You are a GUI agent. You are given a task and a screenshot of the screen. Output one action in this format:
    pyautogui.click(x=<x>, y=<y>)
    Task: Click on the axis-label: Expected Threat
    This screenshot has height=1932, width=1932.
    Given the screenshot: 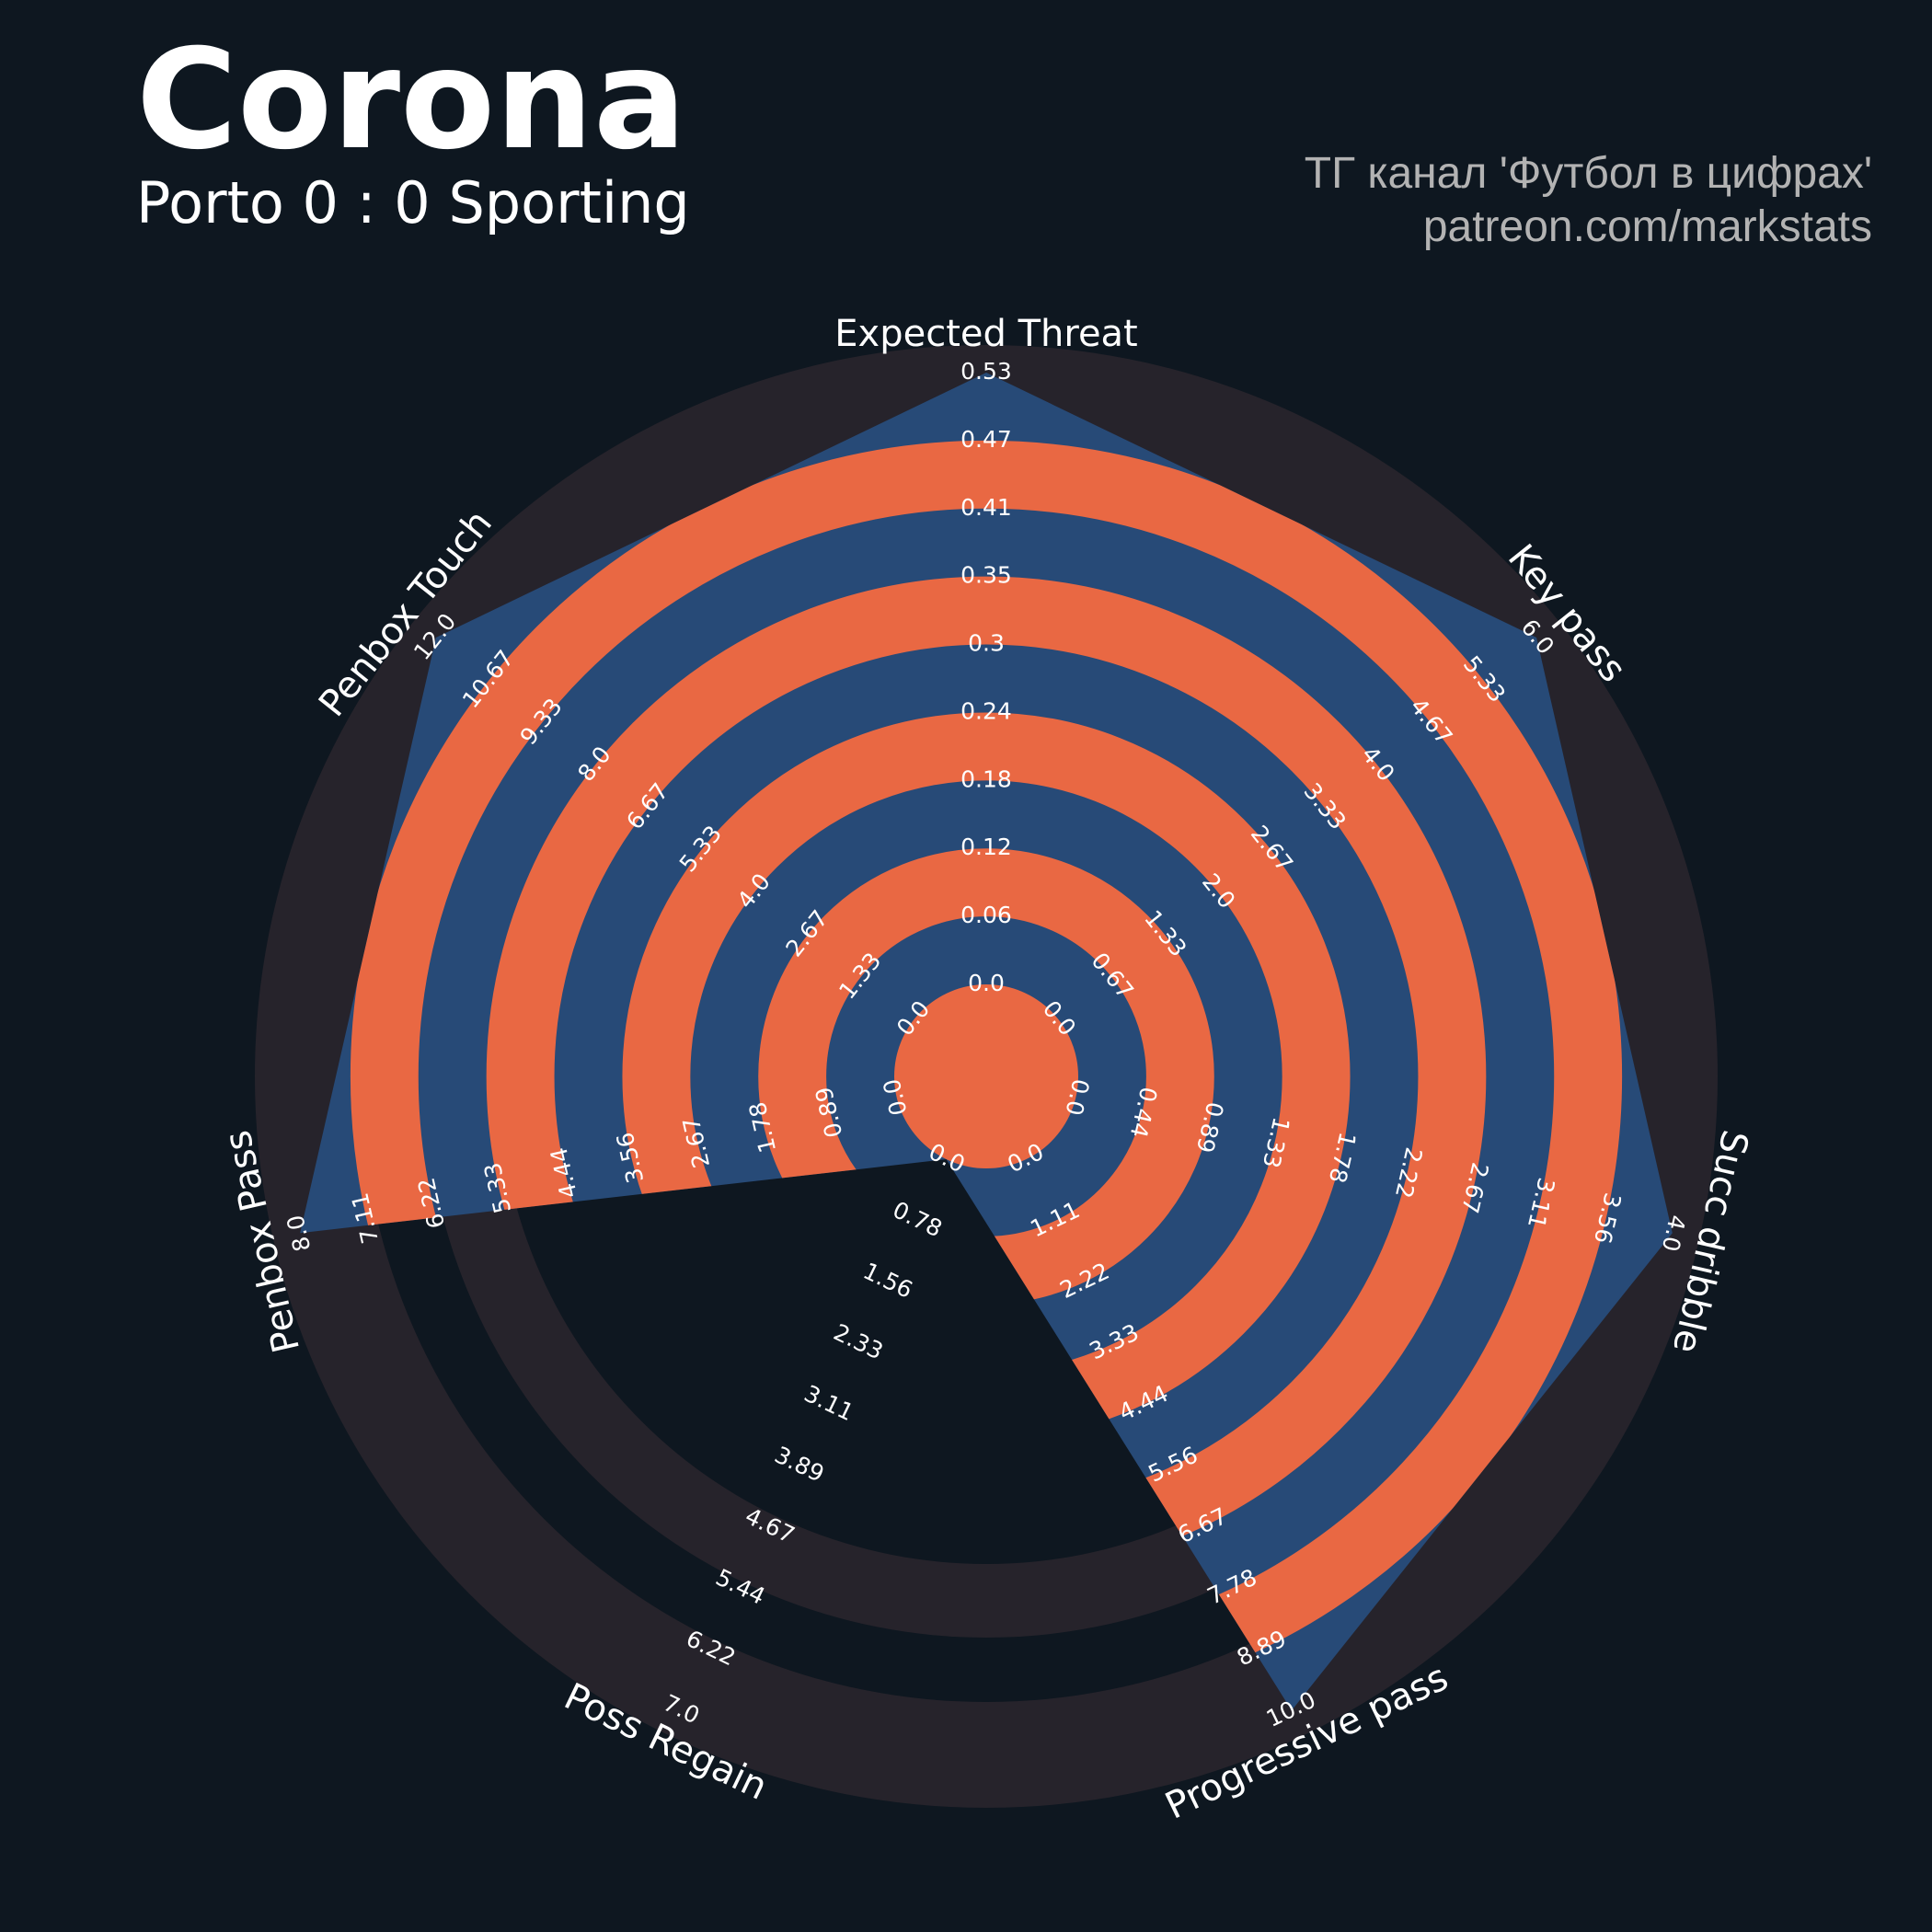 What is the action you would take?
    pyautogui.click(x=986, y=334)
    